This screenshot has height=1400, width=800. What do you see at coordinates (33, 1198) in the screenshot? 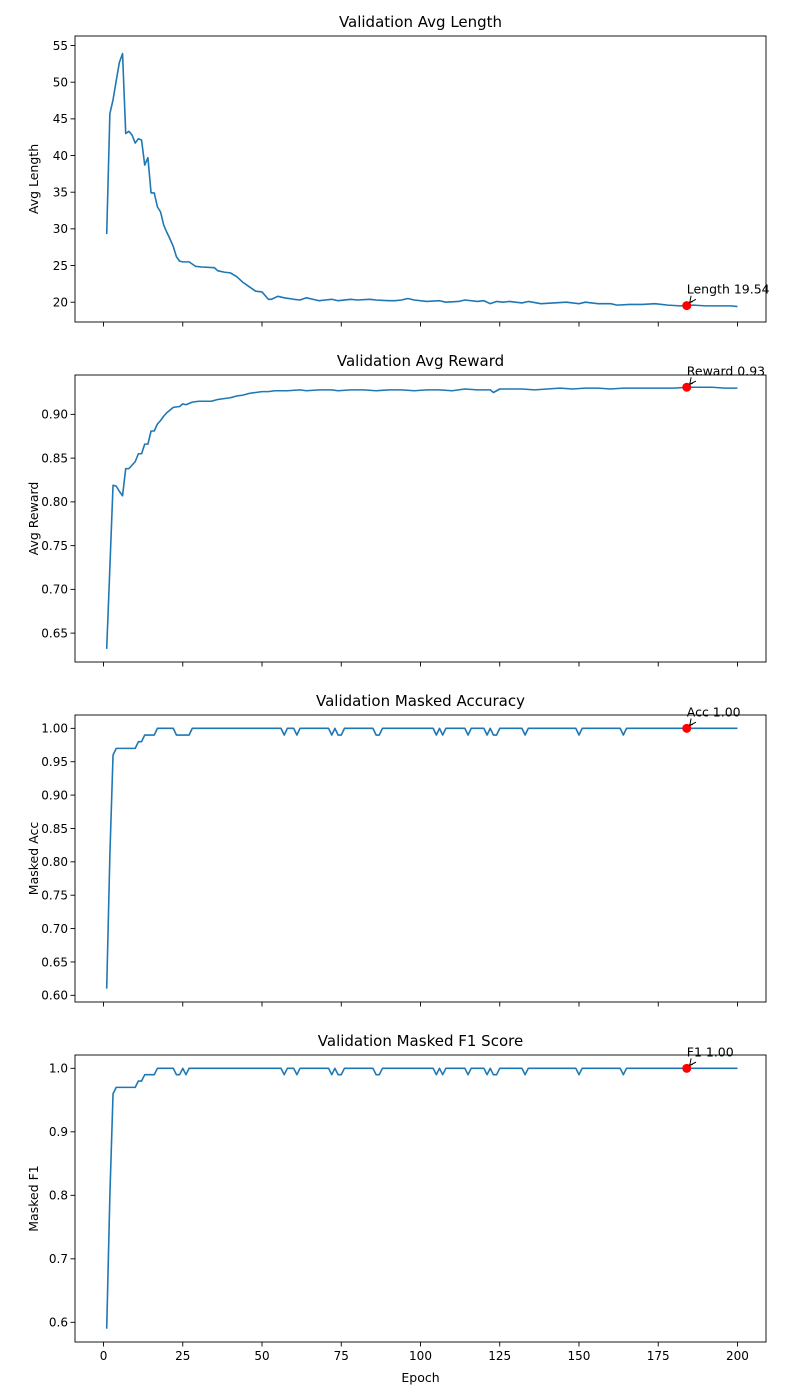
I see `y-axis-label: Masked F1` at bounding box center [33, 1198].